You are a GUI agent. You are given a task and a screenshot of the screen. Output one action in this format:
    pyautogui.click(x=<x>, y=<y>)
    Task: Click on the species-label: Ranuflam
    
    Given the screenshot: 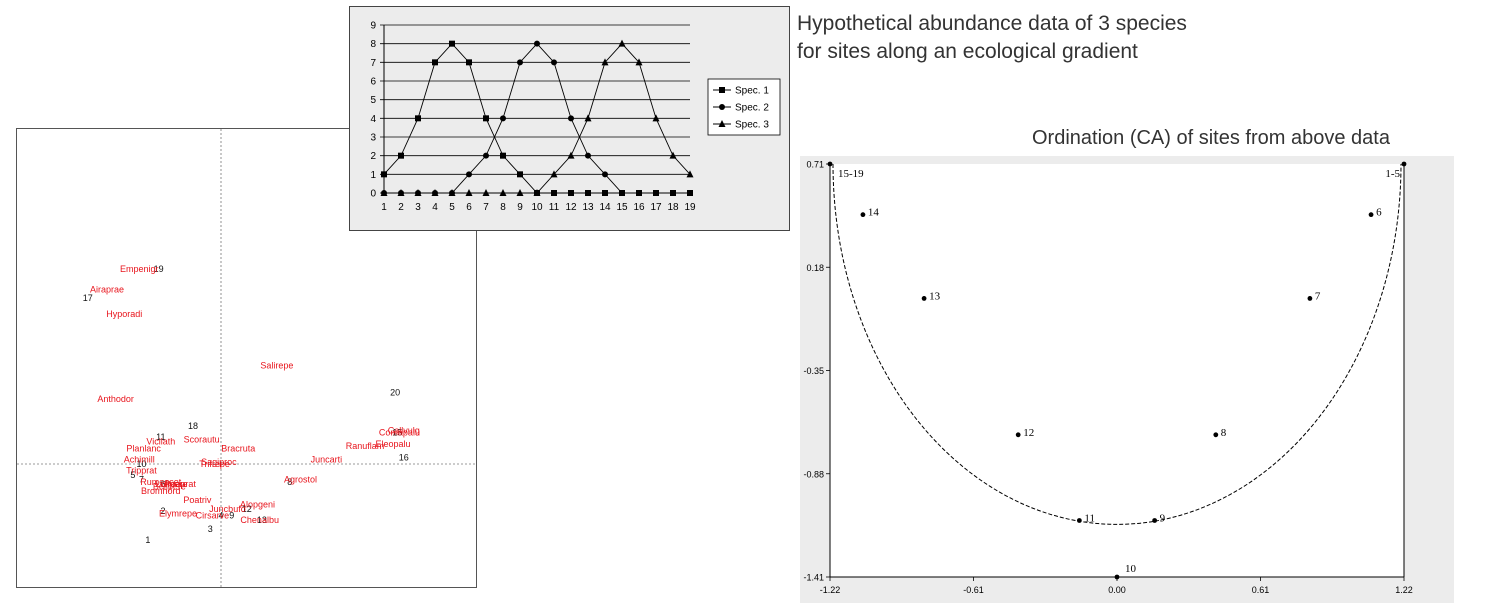 What is the action you would take?
    pyautogui.click(x=365, y=446)
    